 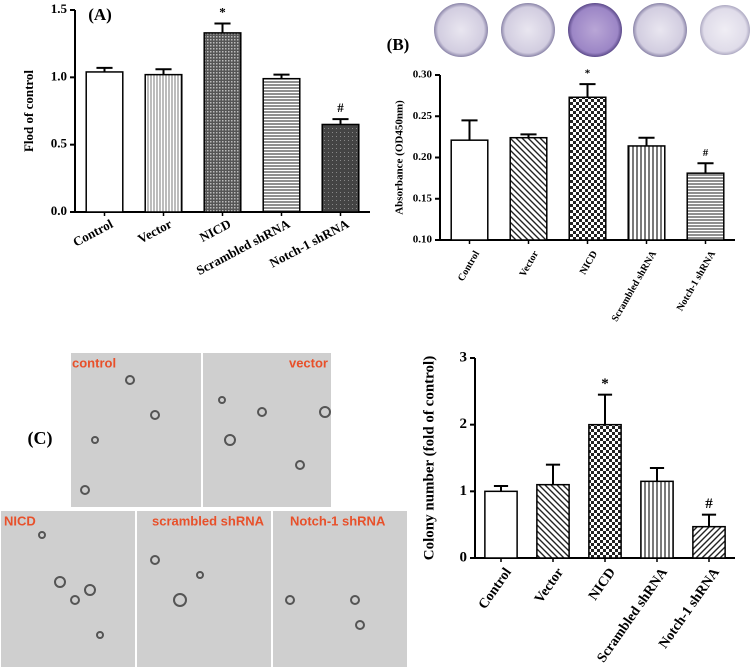 What do you see at coordinates (59, 8) in the screenshot?
I see `y-tick-label: 1.5` at bounding box center [59, 8].